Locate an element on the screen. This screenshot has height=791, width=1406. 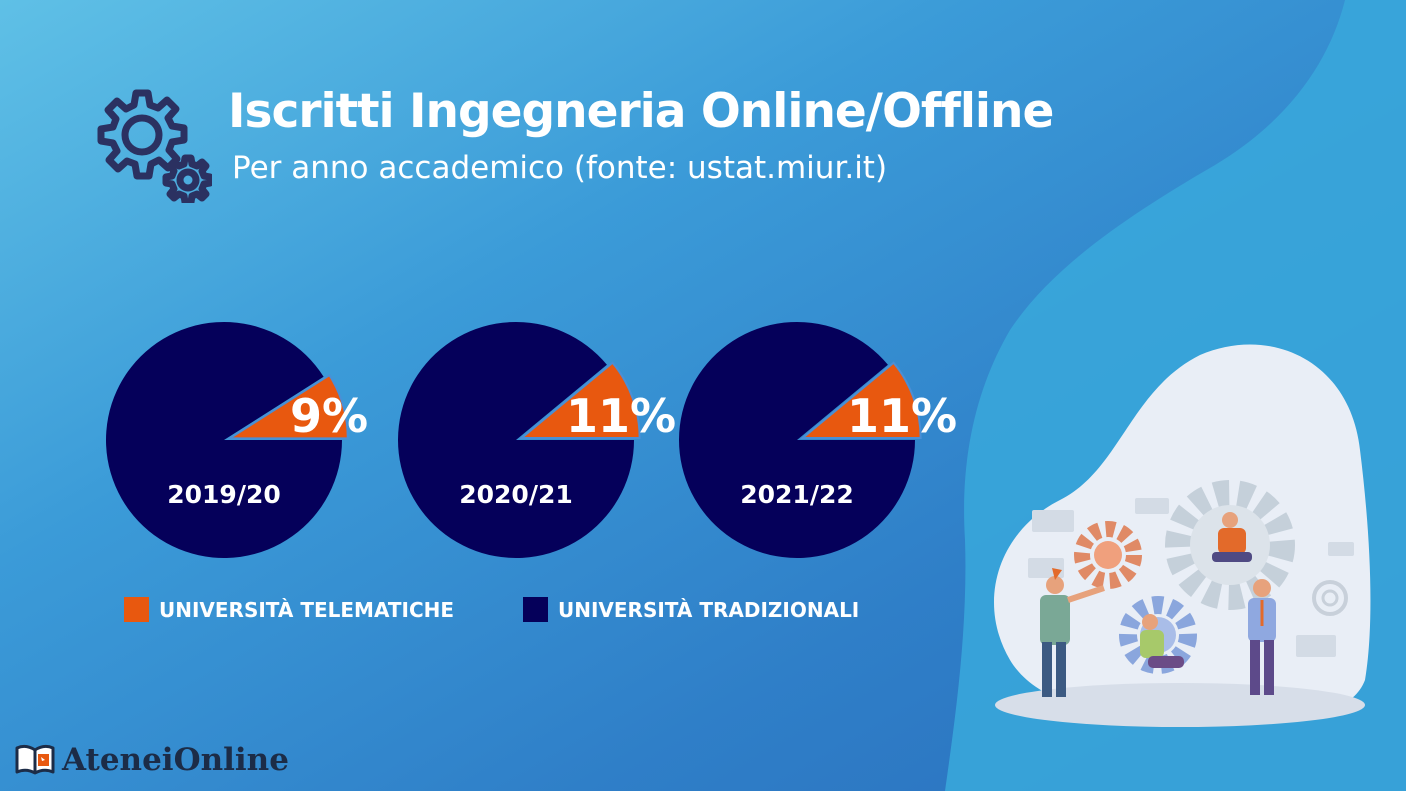
legend-swatch-telematiche is located at coordinates (136, 609).